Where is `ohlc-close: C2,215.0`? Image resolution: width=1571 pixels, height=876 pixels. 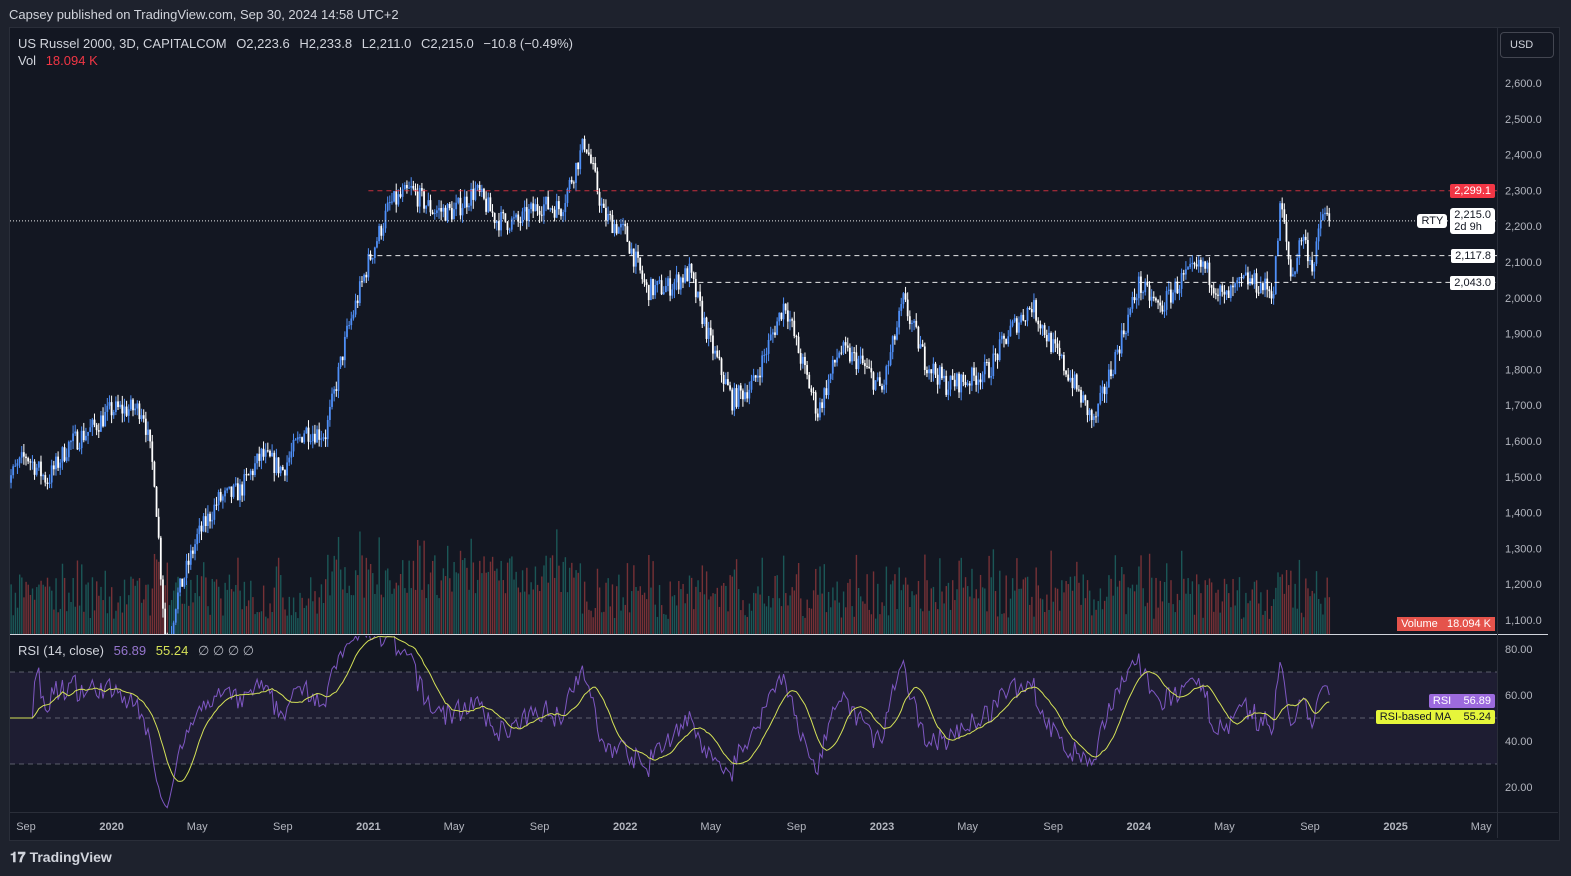 ohlc-close: C2,215.0 is located at coordinates (447, 43).